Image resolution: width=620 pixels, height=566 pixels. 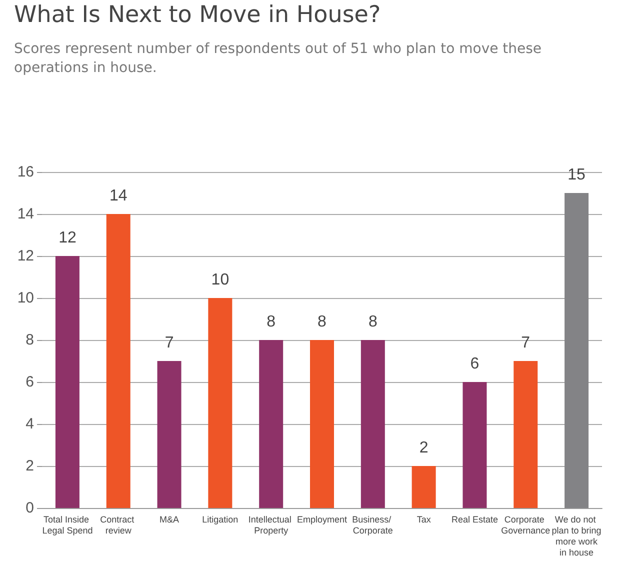 I want to click on y-tick-label: 10, so click(x=25, y=298).